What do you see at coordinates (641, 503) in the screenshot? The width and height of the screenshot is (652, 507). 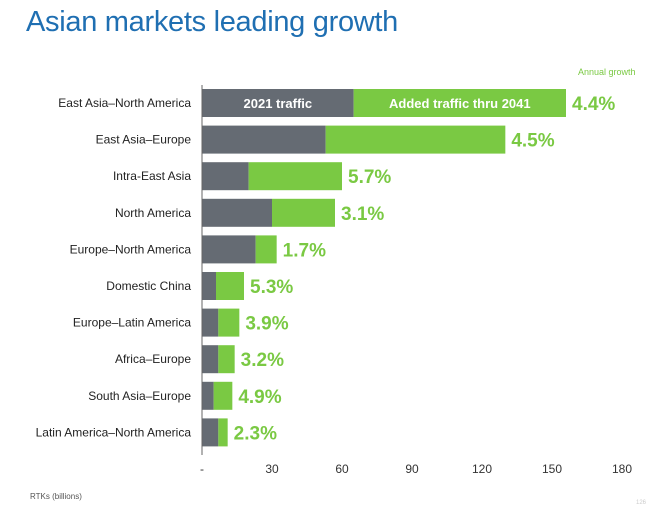 I see `page-number: 126` at bounding box center [641, 503].